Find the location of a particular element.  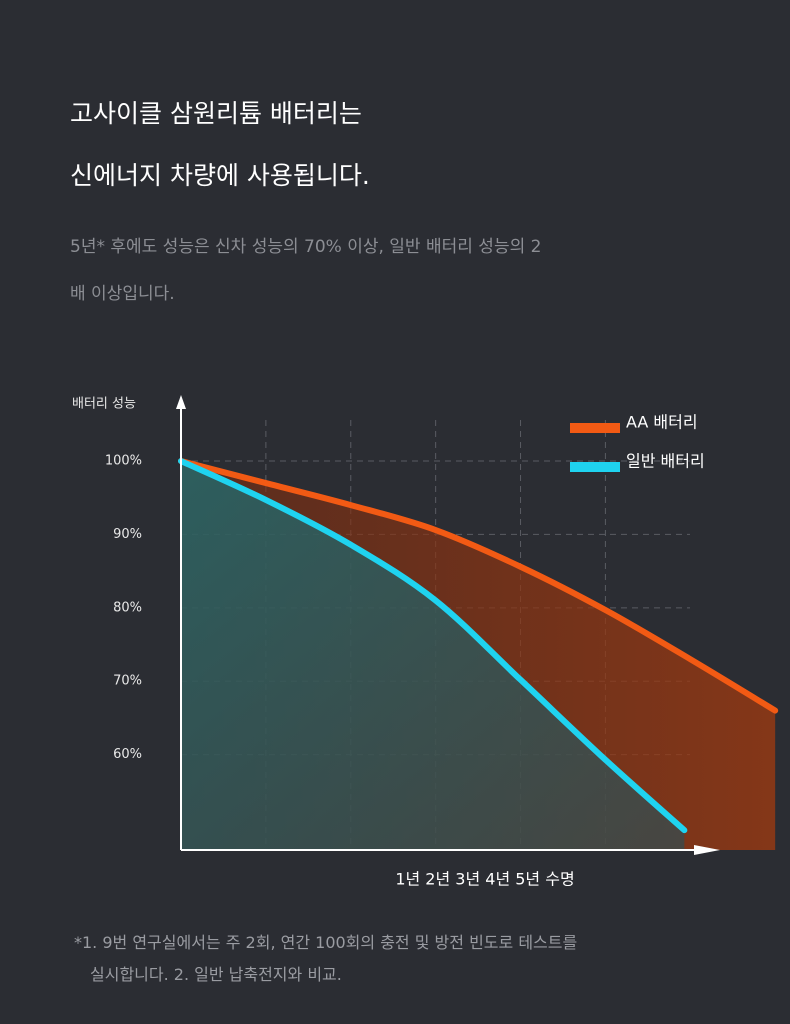

y-axis-label: 배터리 성능 is located at coordinates (104, 404).